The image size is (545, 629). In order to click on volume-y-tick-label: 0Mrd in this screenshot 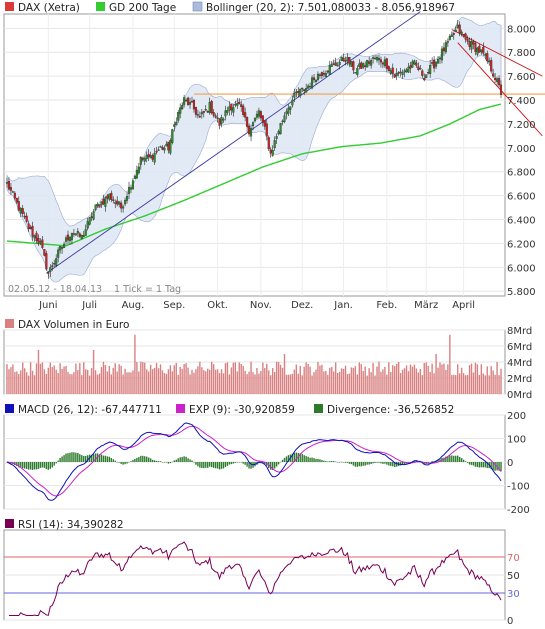, I will do `click(519, 395)`.